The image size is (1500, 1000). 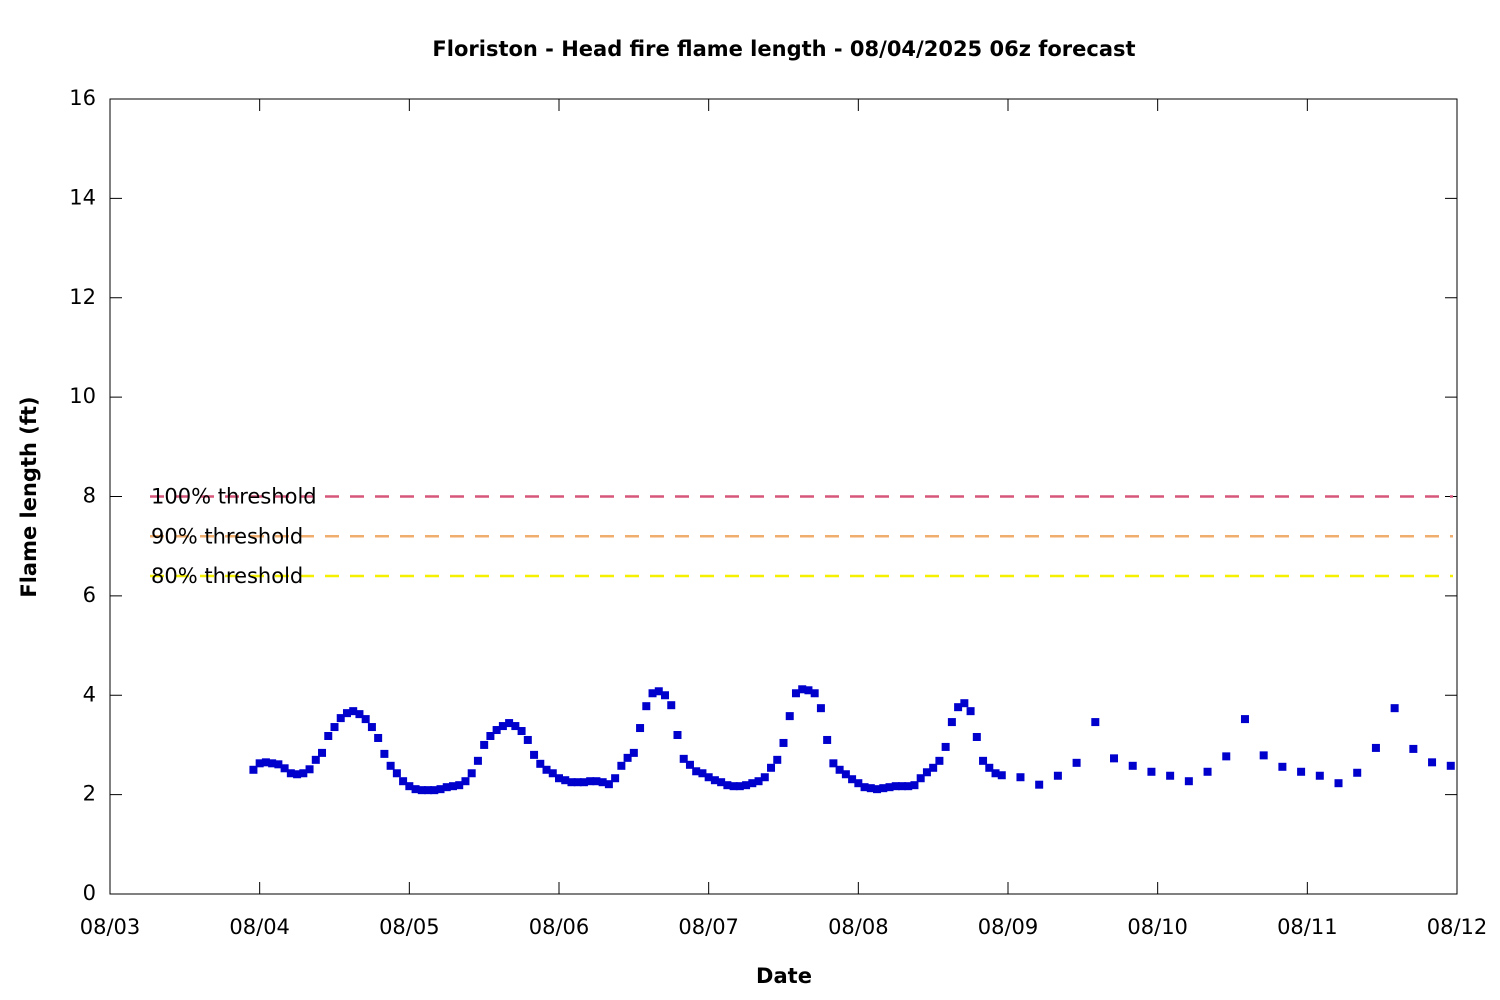 I want to click on x-tick-label: 08/09, so click(x=1008, y=927).